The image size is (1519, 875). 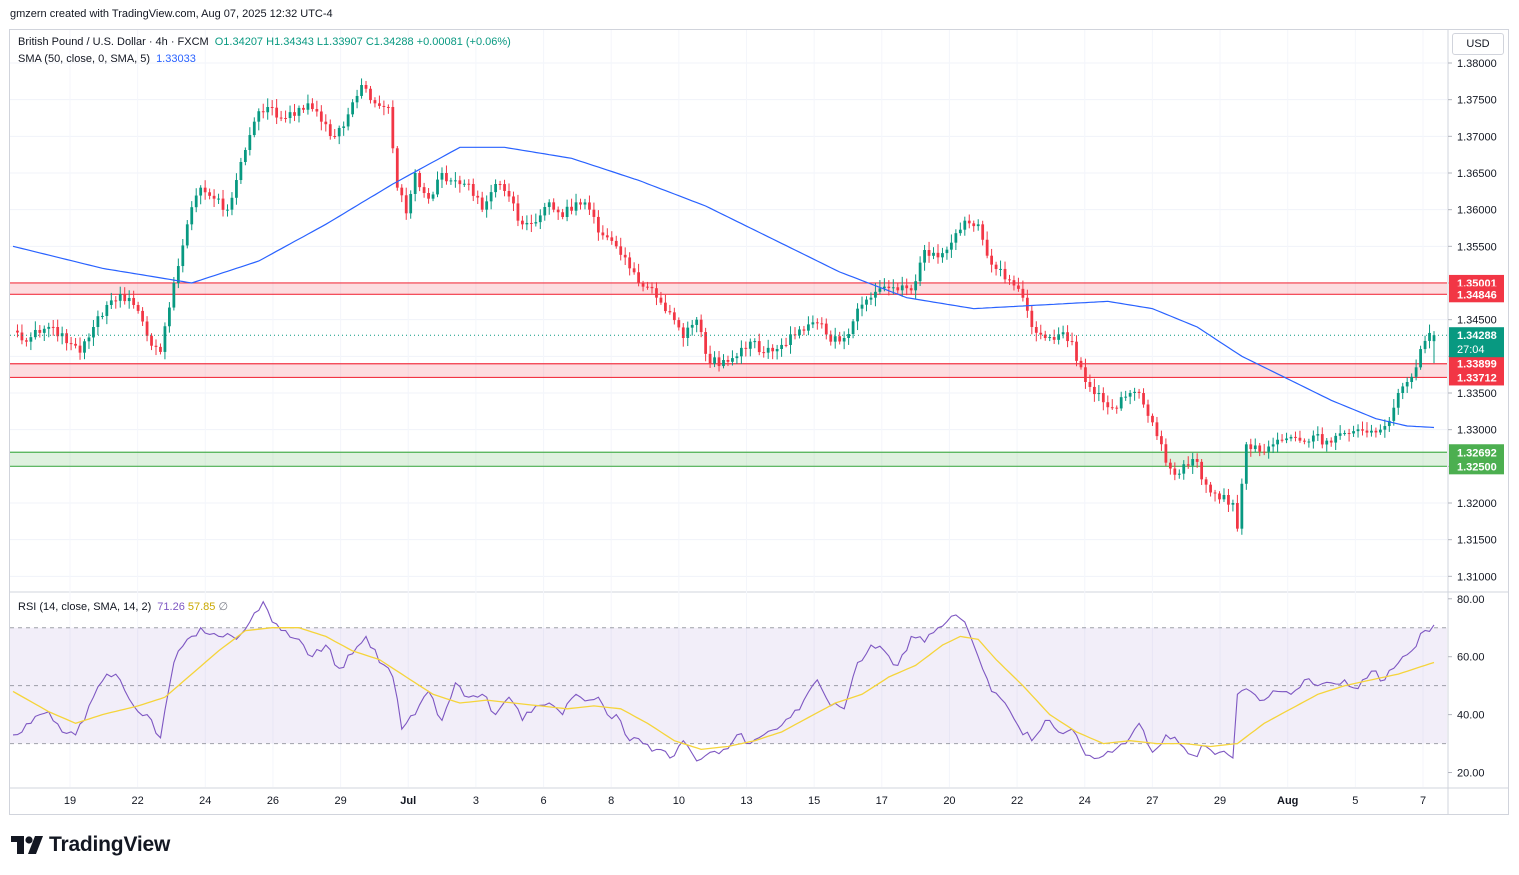 What do you see at coordinates (339, 42) in the screenshot?
I see `low-value: L1.33907` at bounding box center [339, 42].